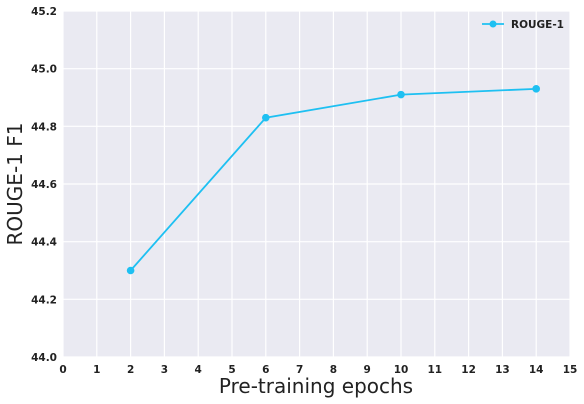 This screenshot has width=584, height=404. What do you see at coordinates (44, 12) in the screenshot?
I see `y-tick-label: 45.2` at bounding box center [44, 12].